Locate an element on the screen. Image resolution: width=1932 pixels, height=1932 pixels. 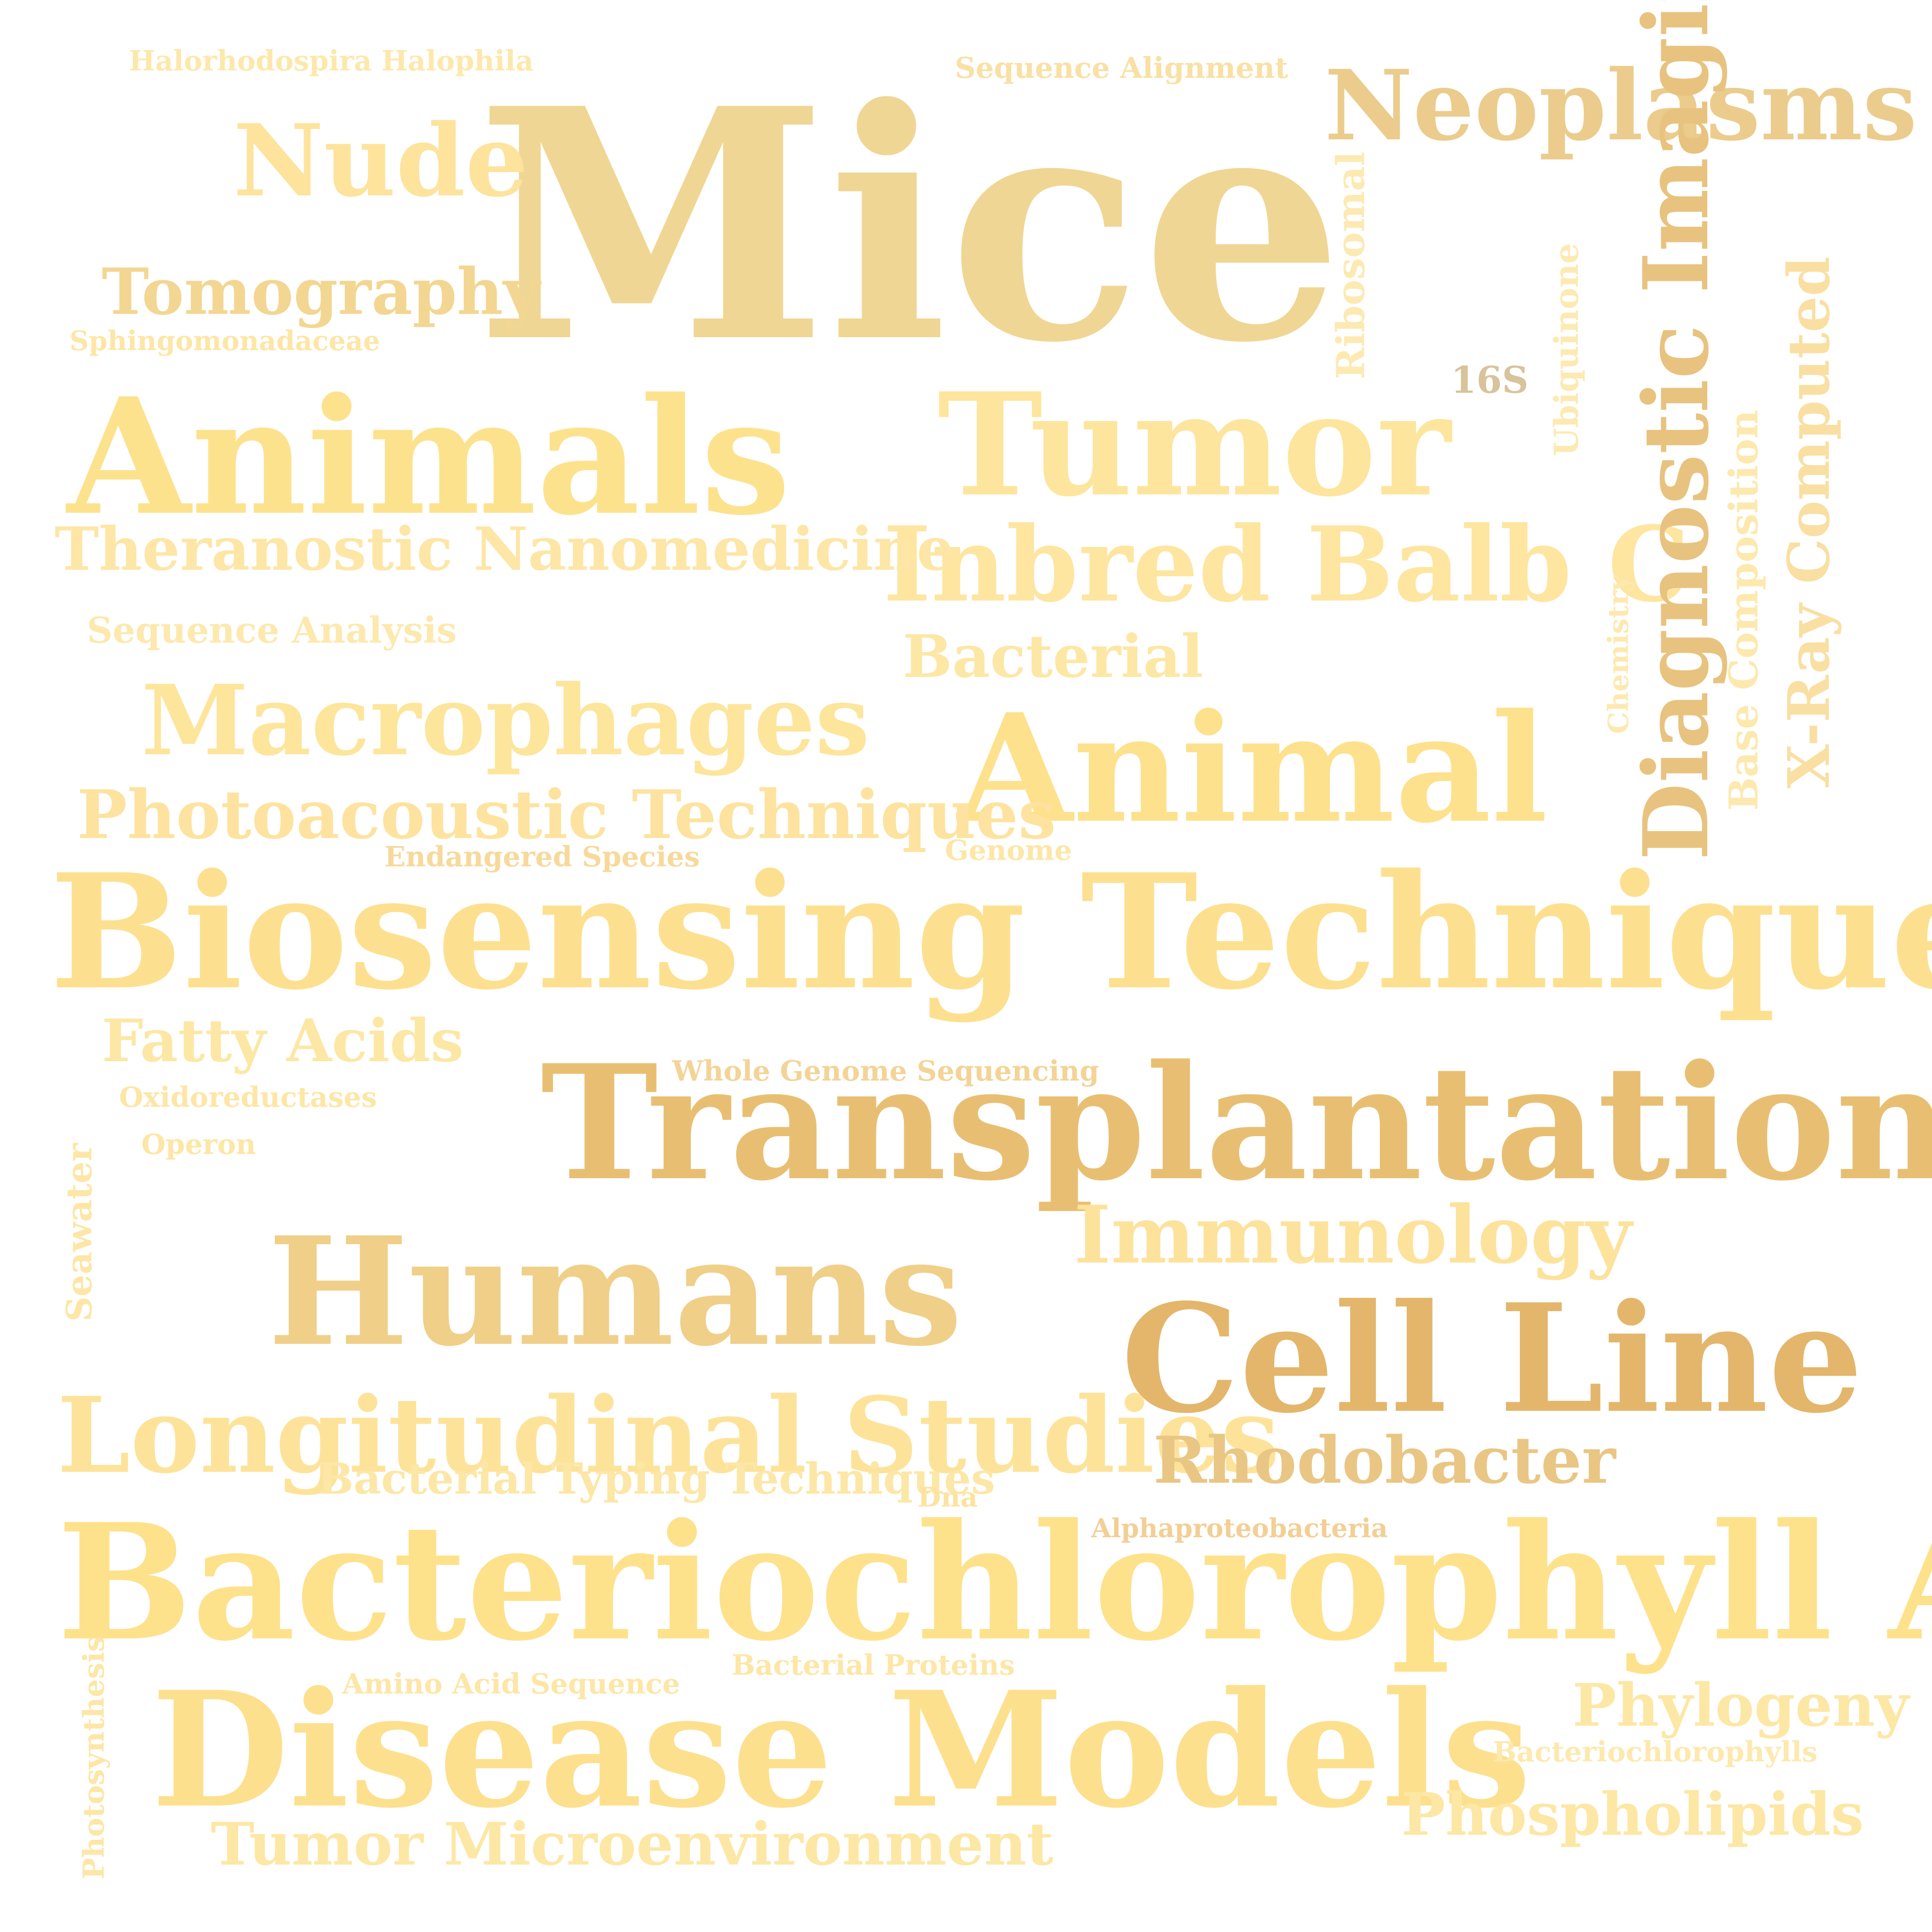
word-dna: Dna is located at coordinates (948, 1497).